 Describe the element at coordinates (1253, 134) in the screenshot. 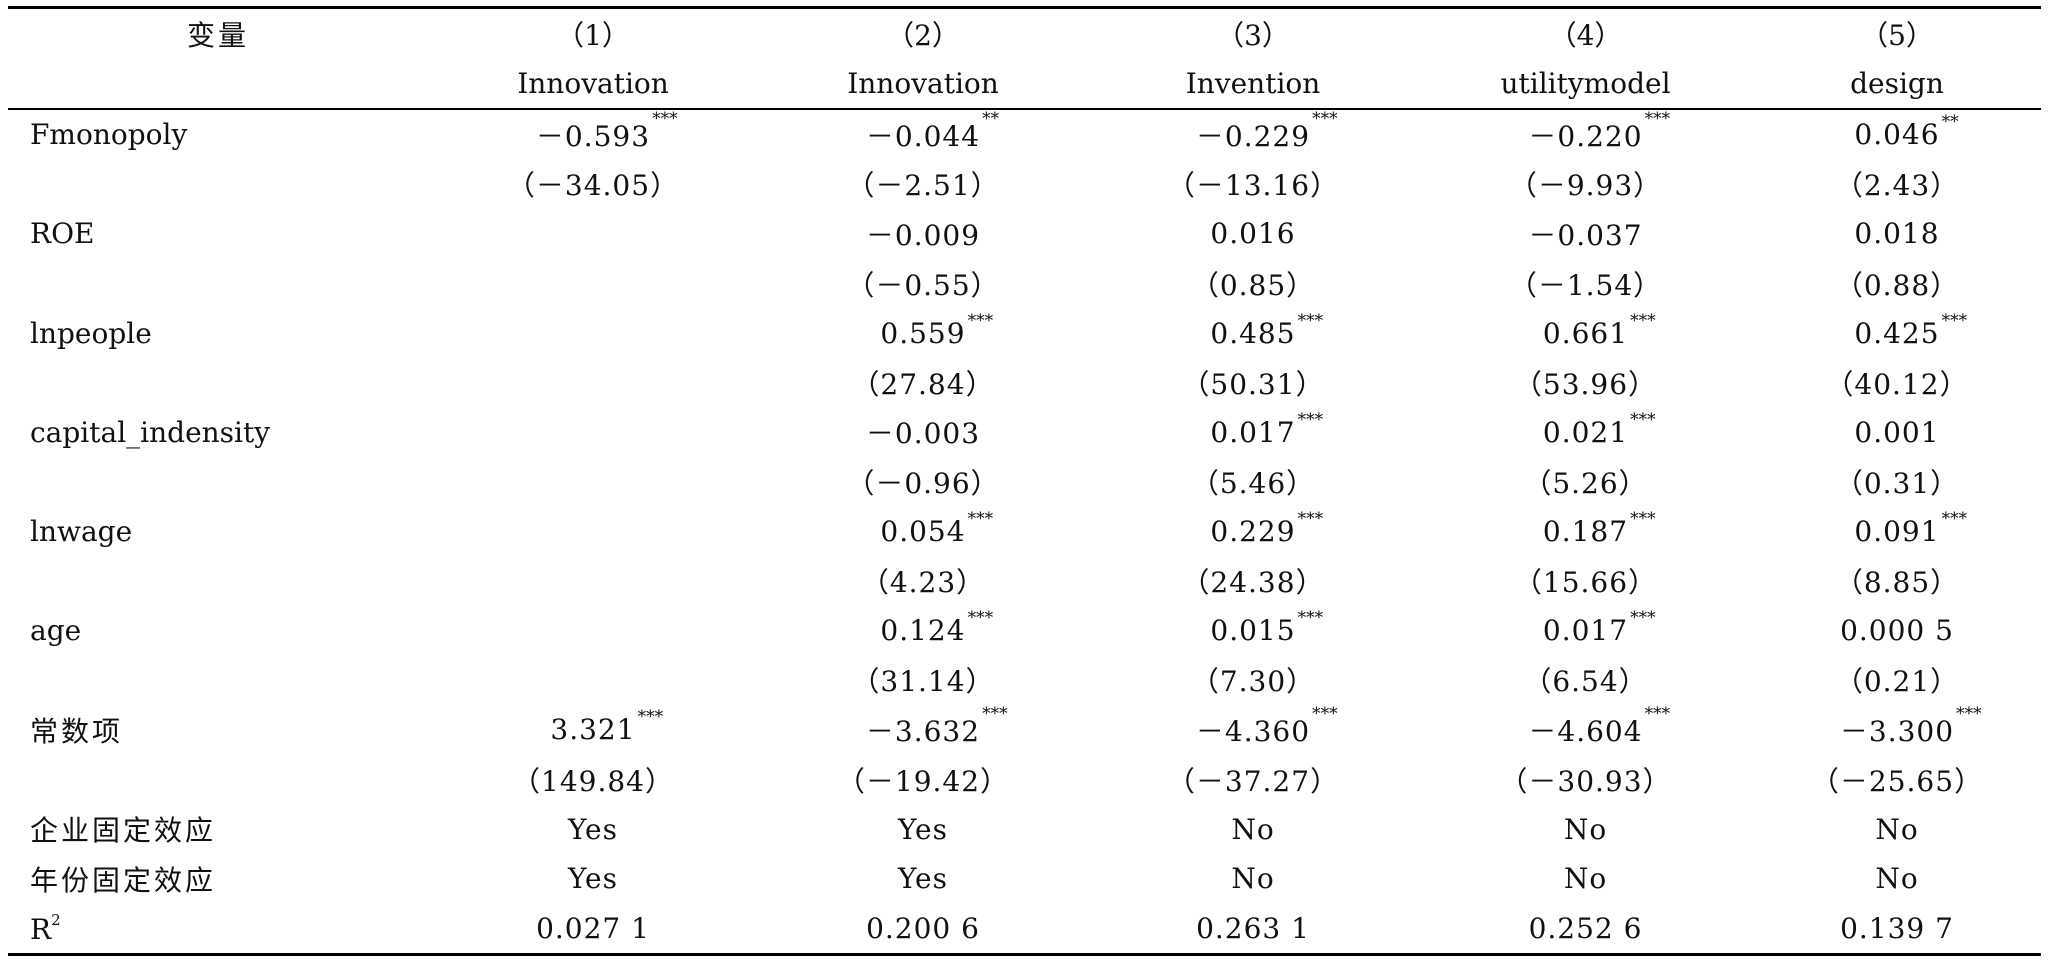

I see `coefficient-cell: －0.229 ***` at that location.